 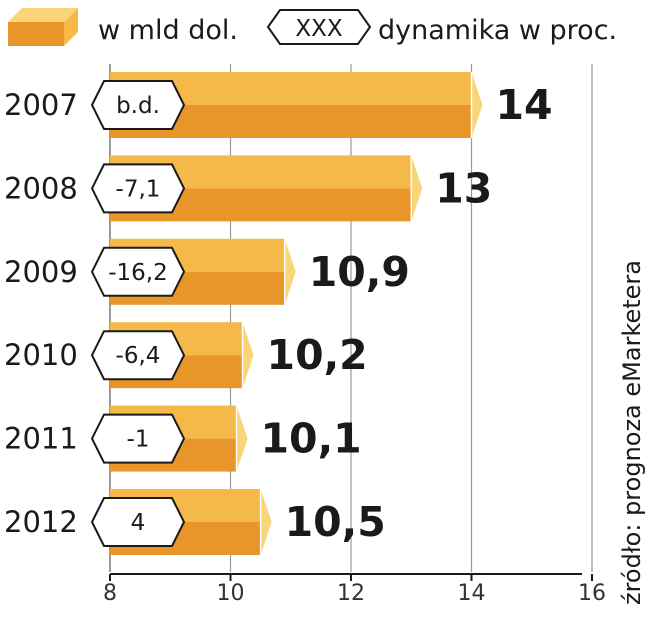 I want to click on legend-bar-icon, so click(x=43, y=27).